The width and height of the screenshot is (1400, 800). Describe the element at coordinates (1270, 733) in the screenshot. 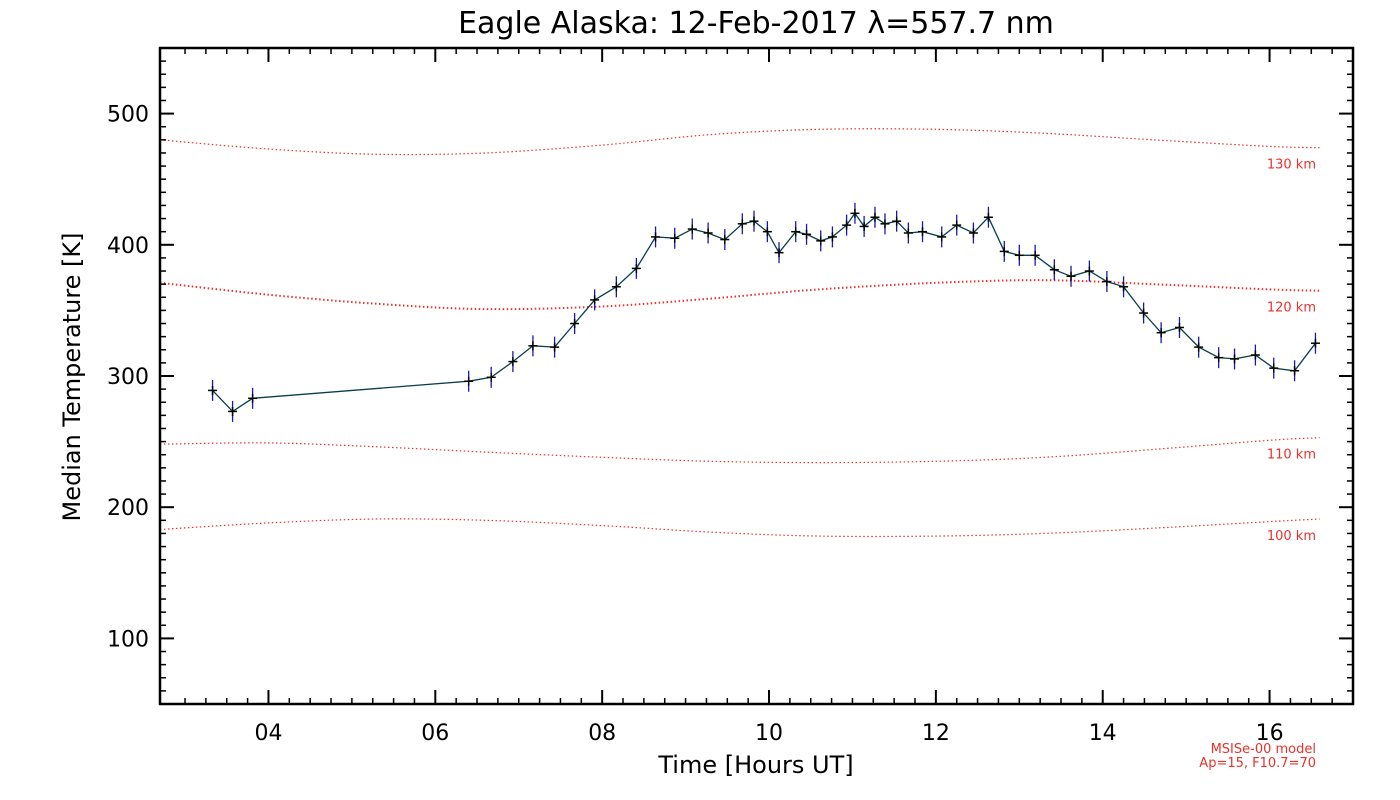

I see `x-tick-label: 16` at that location.